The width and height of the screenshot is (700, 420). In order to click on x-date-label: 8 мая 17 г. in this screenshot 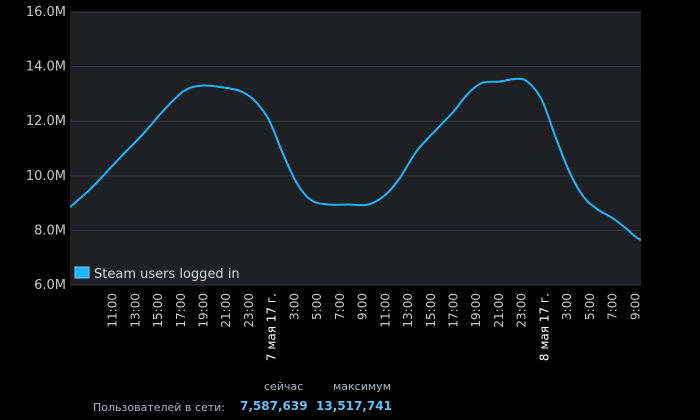, I will do `click(544, 327)`.